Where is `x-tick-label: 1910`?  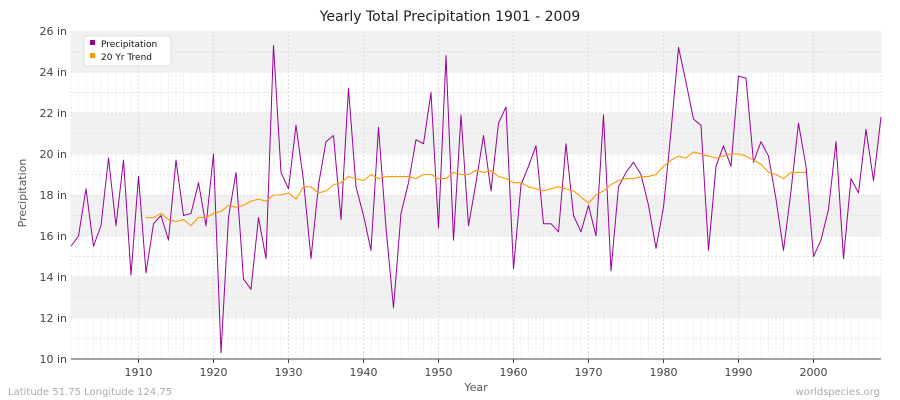
x-tick-label: 1910 is located at coordinates (139, 372).